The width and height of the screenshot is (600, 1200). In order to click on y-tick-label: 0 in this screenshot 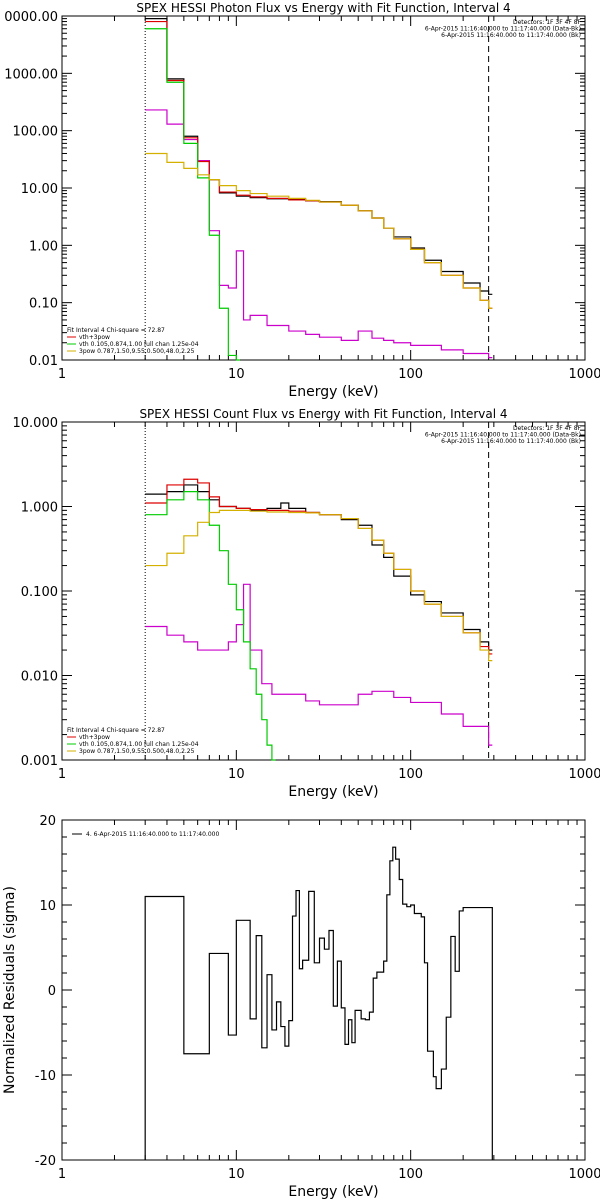, I will do `click(52, 991)`.